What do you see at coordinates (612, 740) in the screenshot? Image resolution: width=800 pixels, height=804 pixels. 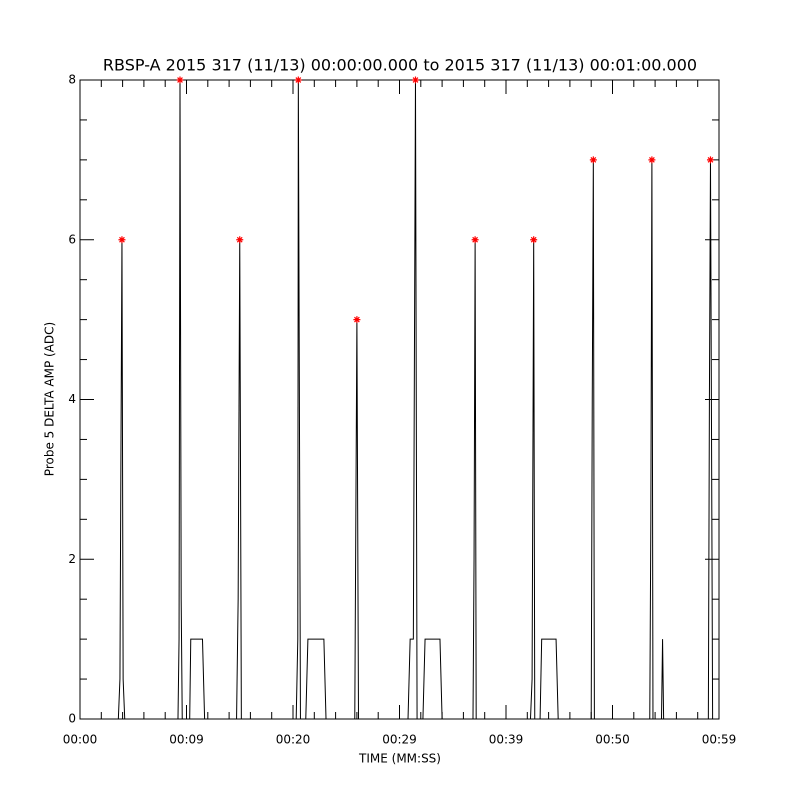 I see `x-tick-label: 00:50` at bounding box center [612, 740].